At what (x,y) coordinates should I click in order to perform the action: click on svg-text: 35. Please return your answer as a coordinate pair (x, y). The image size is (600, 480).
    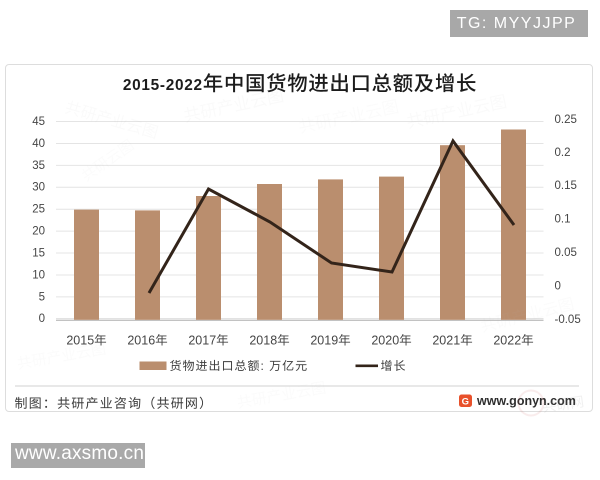
    Looking at the image, I should click on (38, 166).